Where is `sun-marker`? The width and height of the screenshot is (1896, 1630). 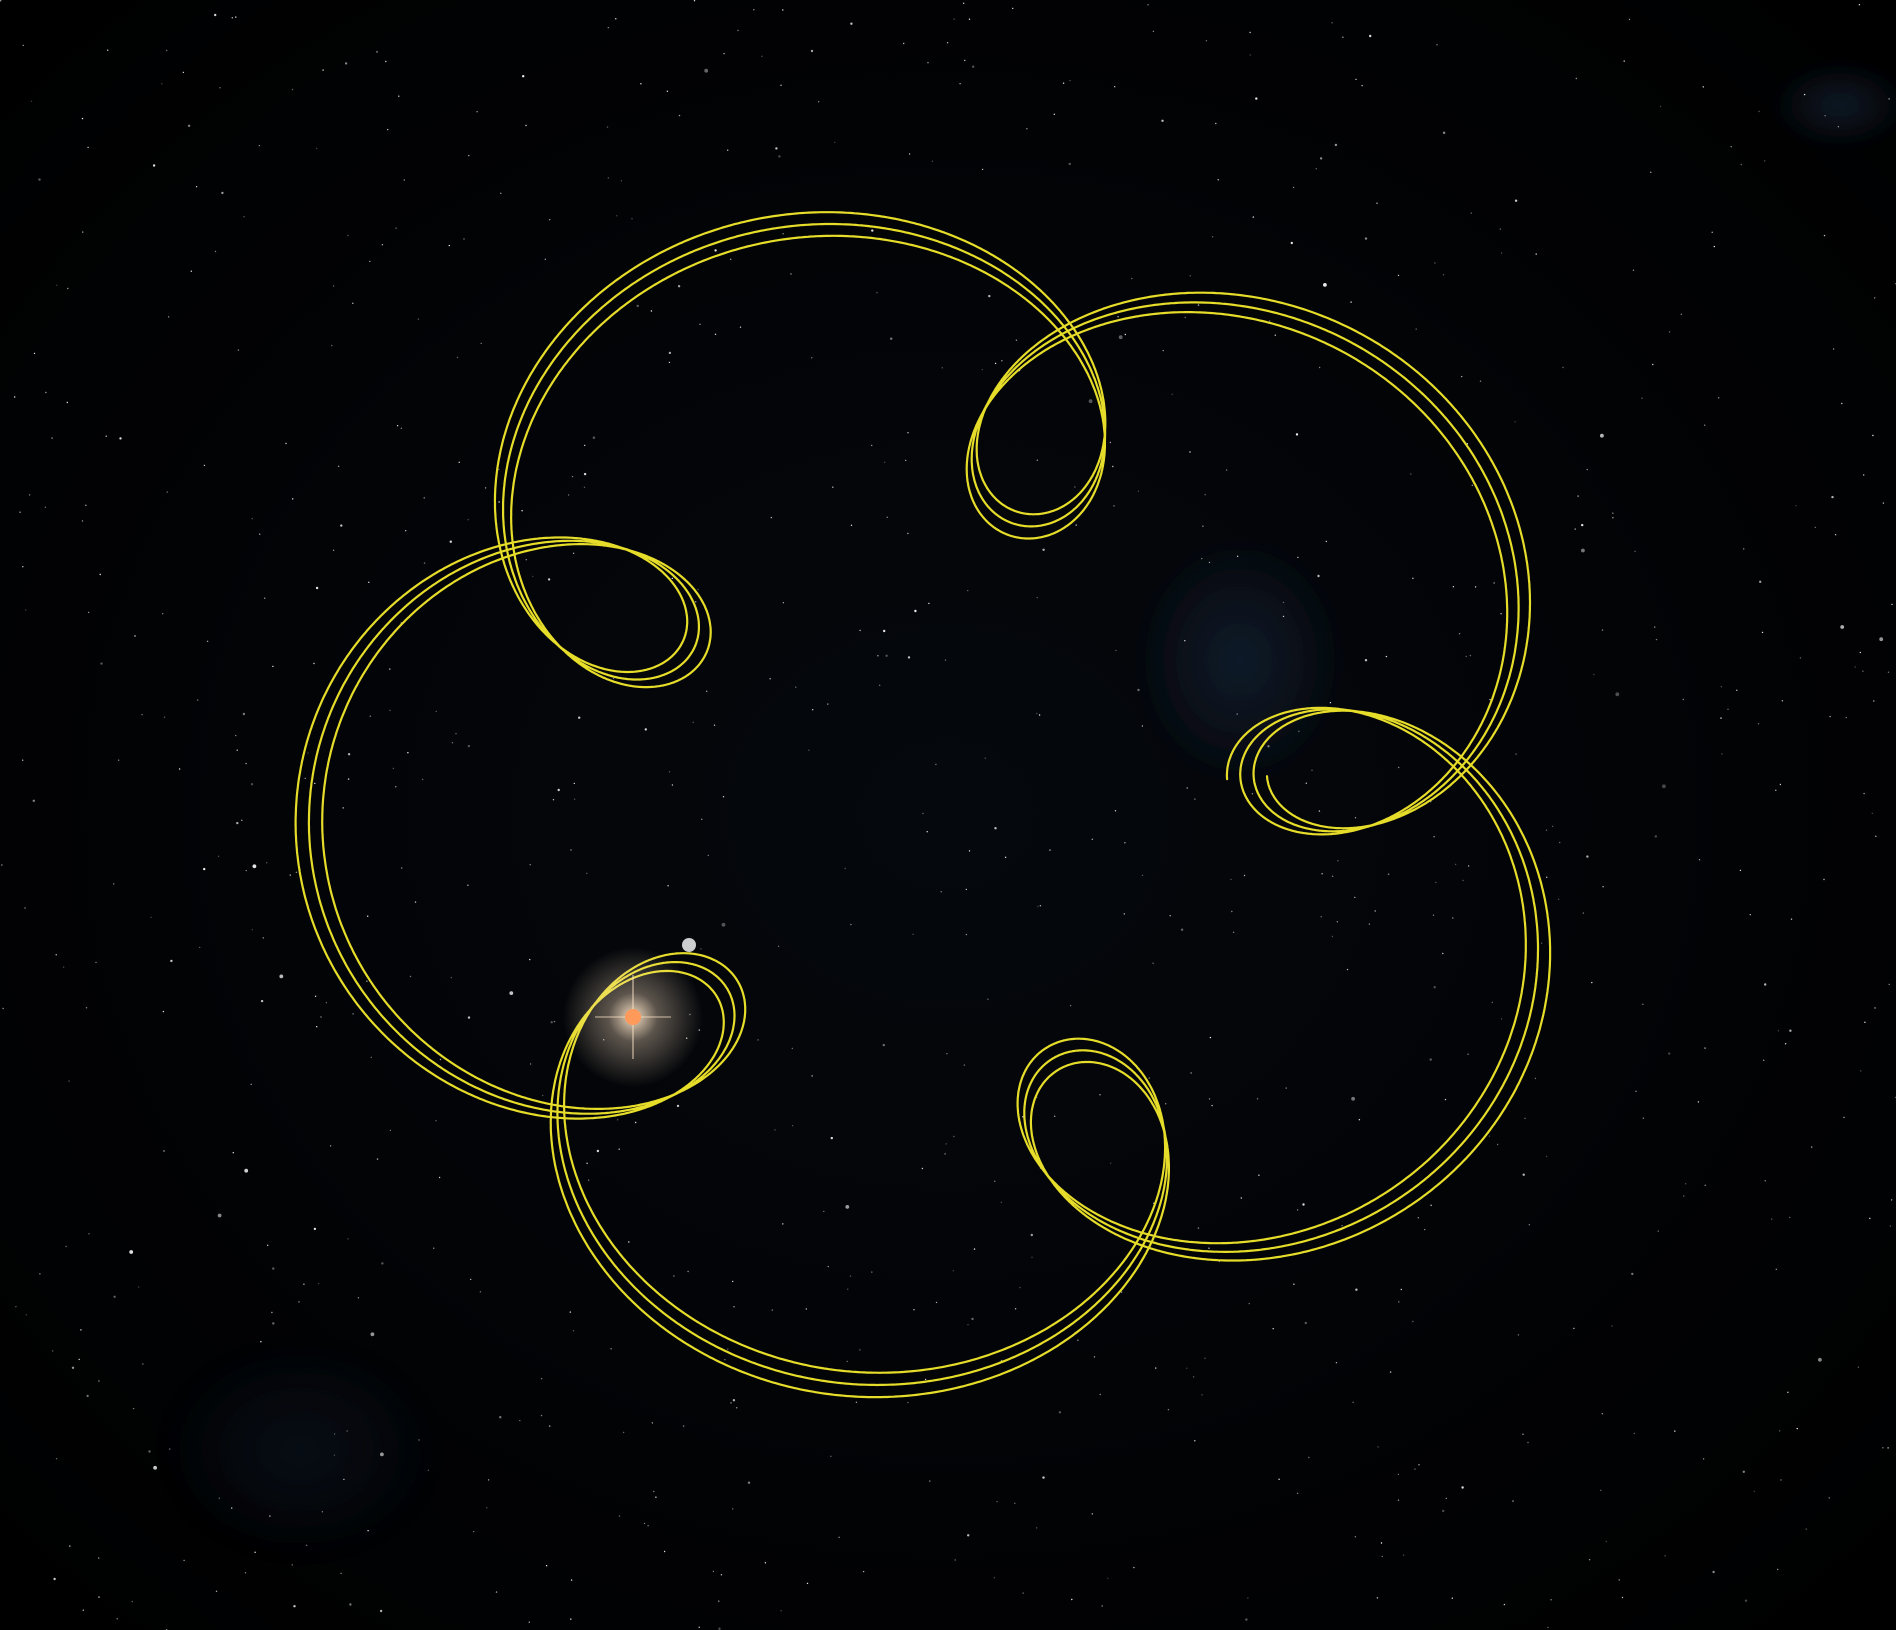
sun-marker is located at coordinates (633, 1017).